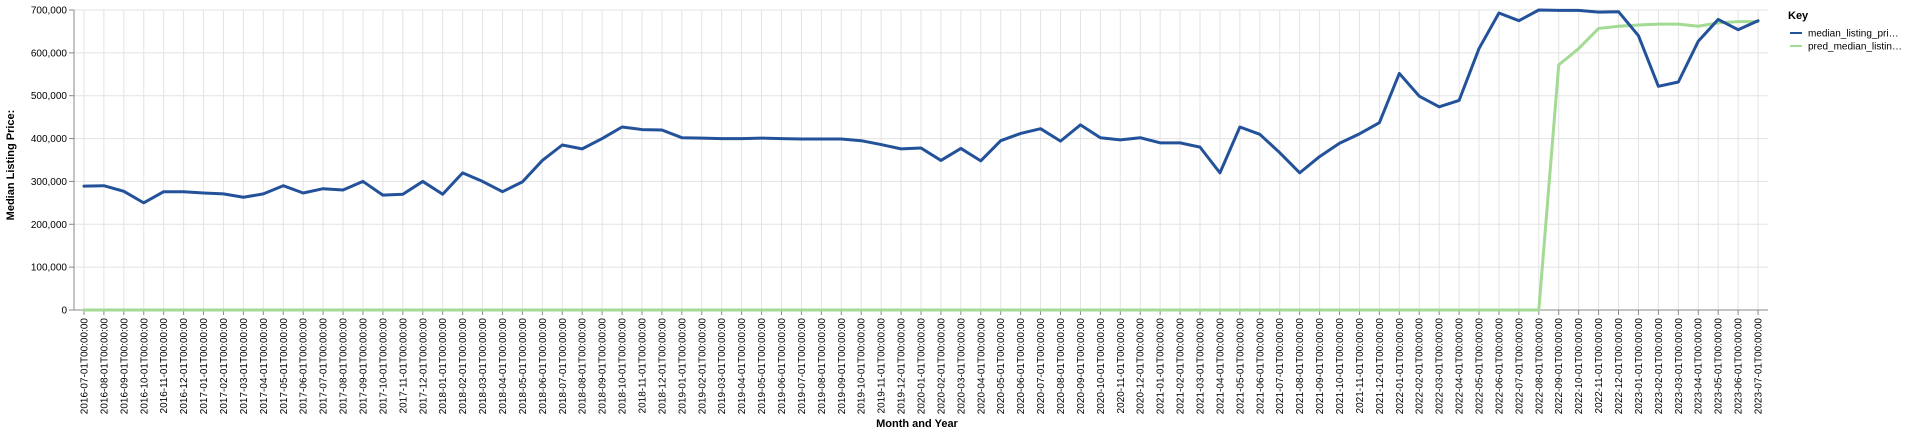  What do you see at coordinates (244, 366) in the screenshot?
I see `x-tick-label: 2017-03-01T00:00:00` at bounding box center [244, 366].